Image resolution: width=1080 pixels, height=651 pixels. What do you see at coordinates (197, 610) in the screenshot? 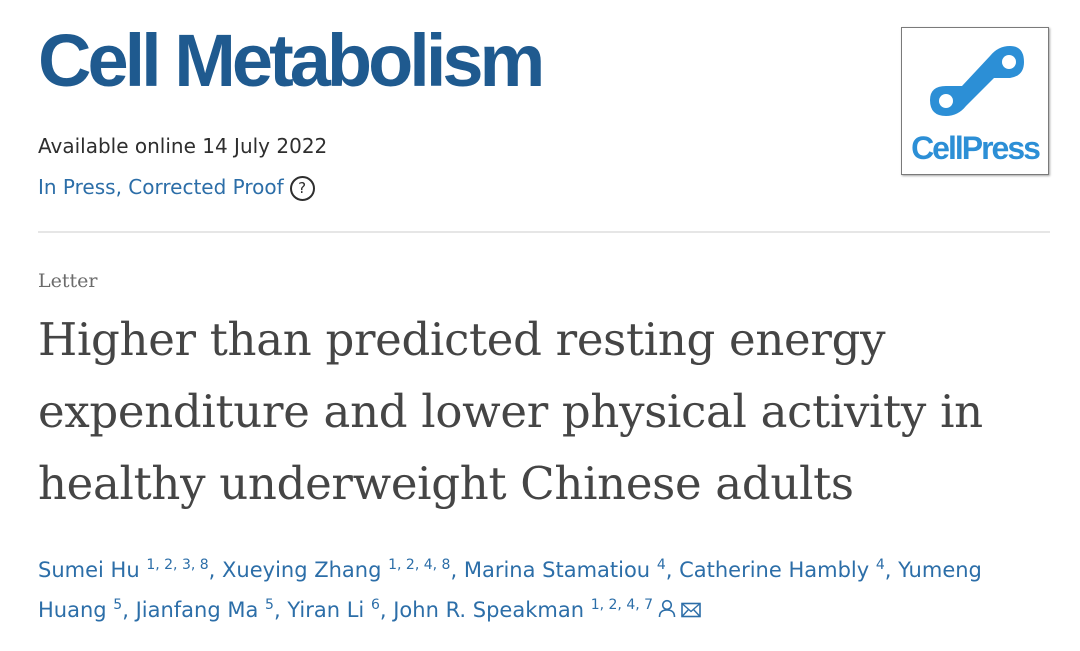
I see `author-name: Jianfang Ma` at bounding box center [197, 610].